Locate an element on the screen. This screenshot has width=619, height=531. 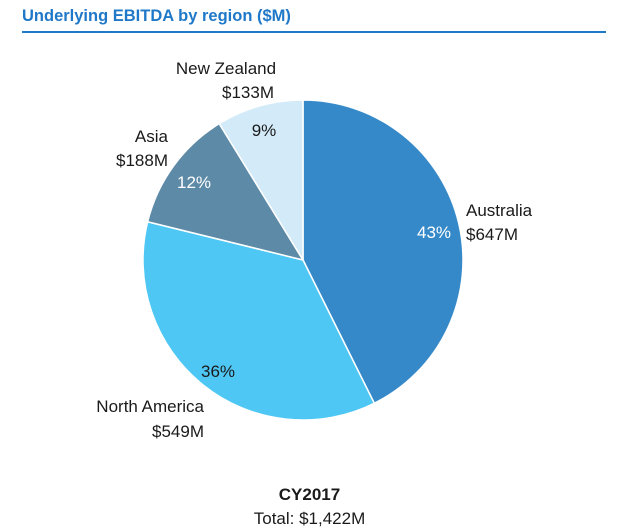
label-australia-percent: 43% is located at coordinates (434, 232).